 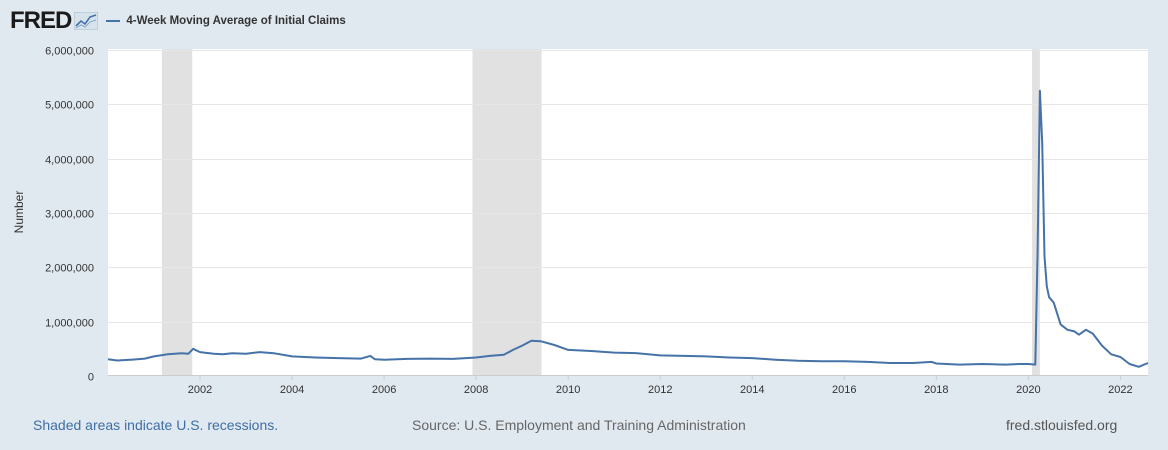 I want to click on chart-legend: 4-Week Moving Average of Initial Claims, so click(x=226, y=21).